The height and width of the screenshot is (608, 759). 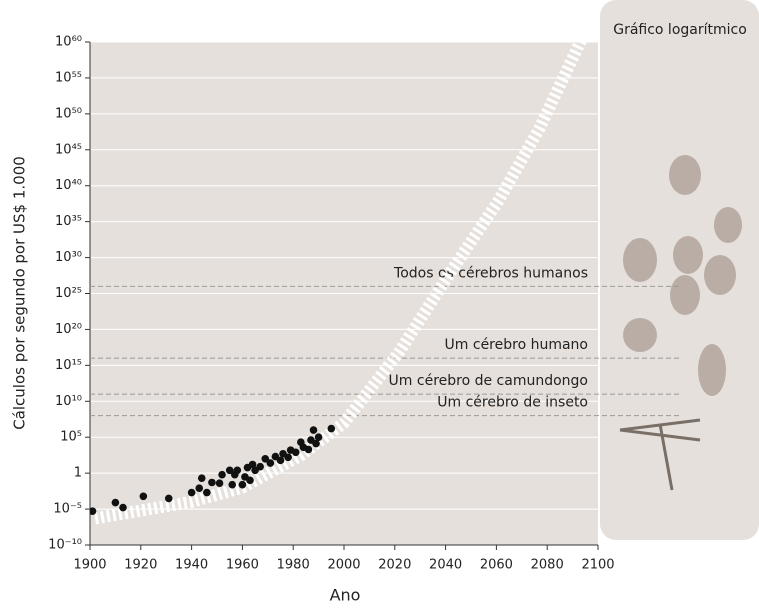 I want to click on x-tick-label: 1940, so click(x=191, y=565).